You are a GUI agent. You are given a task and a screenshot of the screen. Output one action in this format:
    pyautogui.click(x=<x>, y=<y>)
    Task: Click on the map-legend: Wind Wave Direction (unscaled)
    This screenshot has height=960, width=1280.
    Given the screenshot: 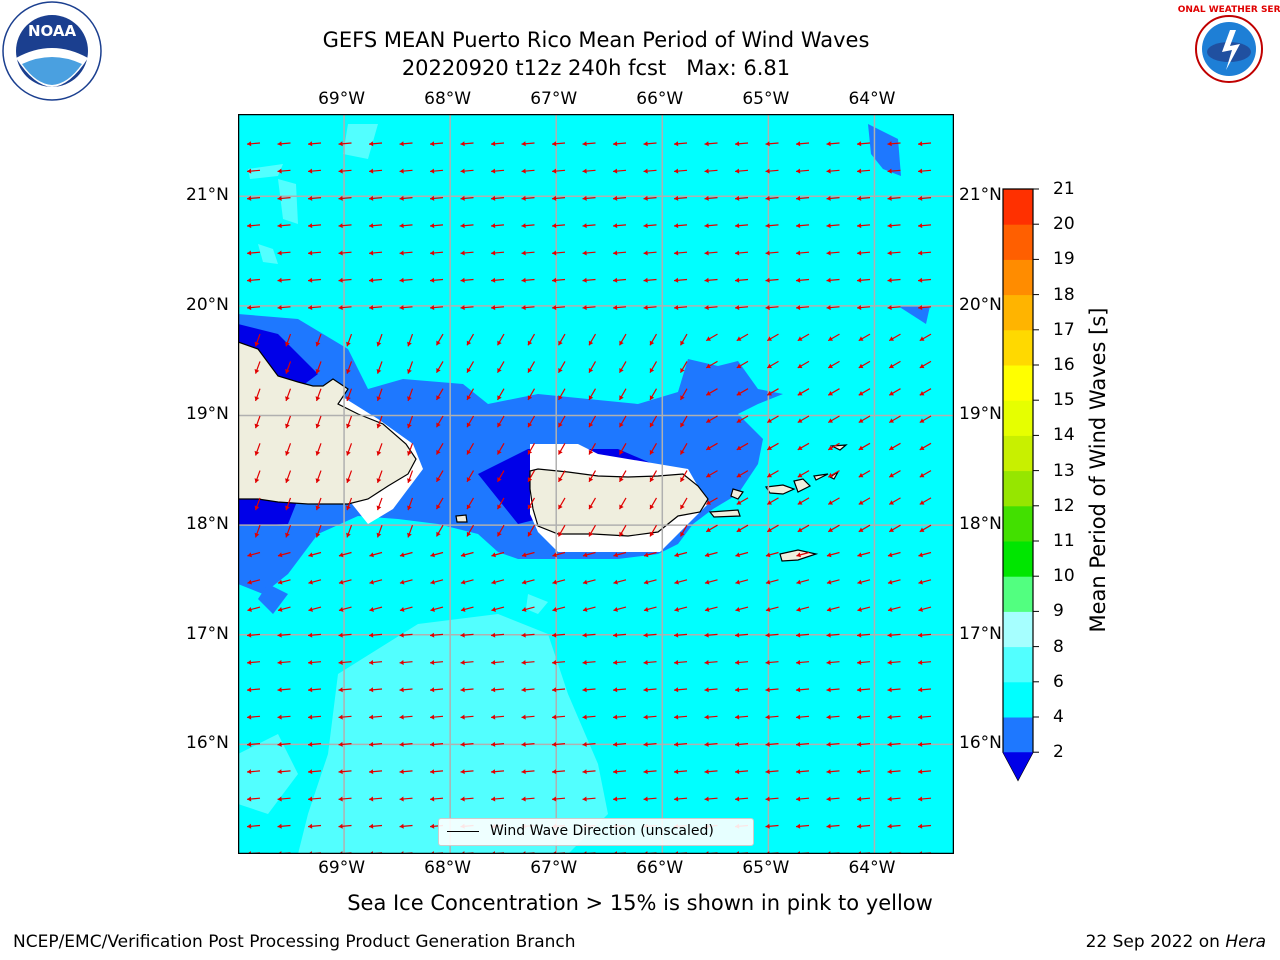 What is the action you would take?
    pyautogui.click(x=596, y=832)
    